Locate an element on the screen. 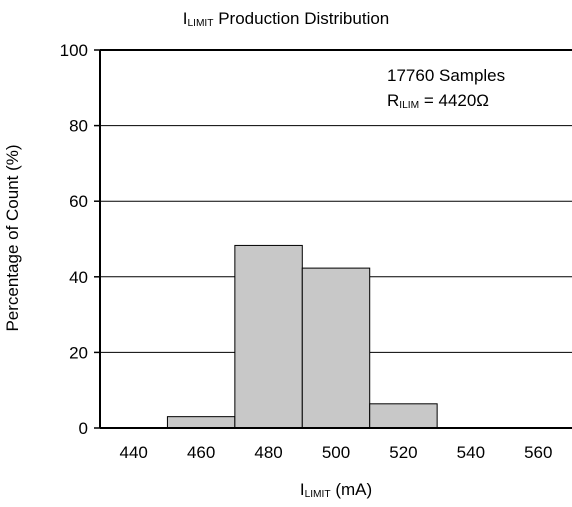  annotation: 17760 Samples RILIM = 4420Ω is located at coordinates (446, 90).